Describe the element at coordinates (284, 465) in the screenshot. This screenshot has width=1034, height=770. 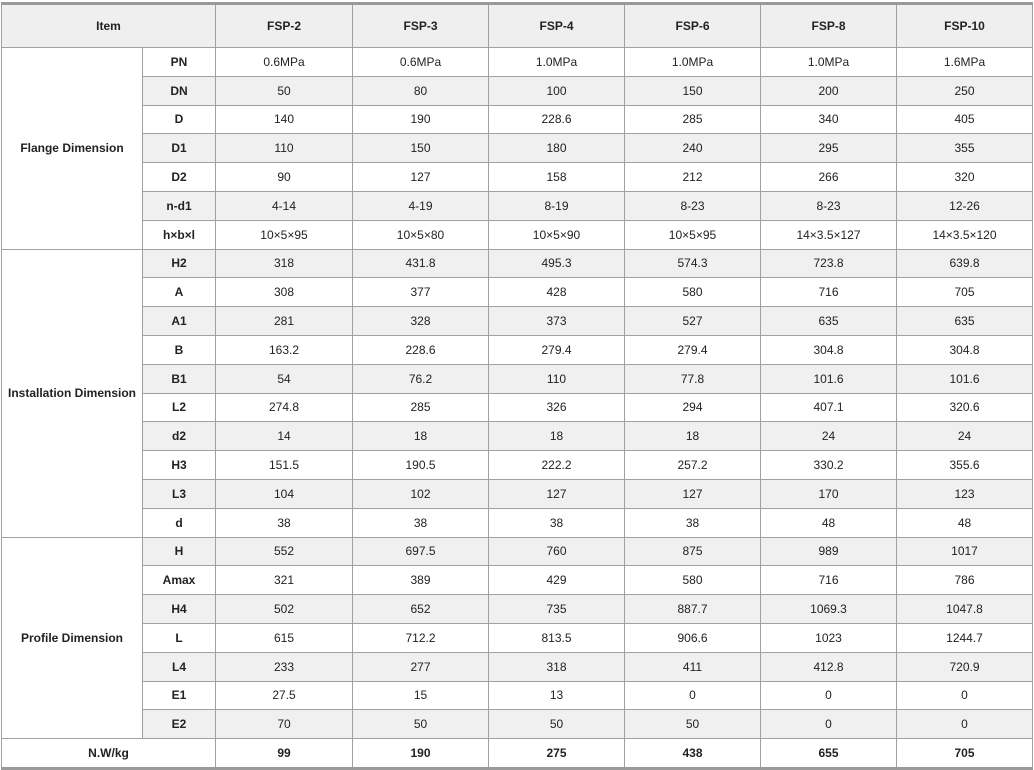
I see `table-cell: 151.5` at that location.